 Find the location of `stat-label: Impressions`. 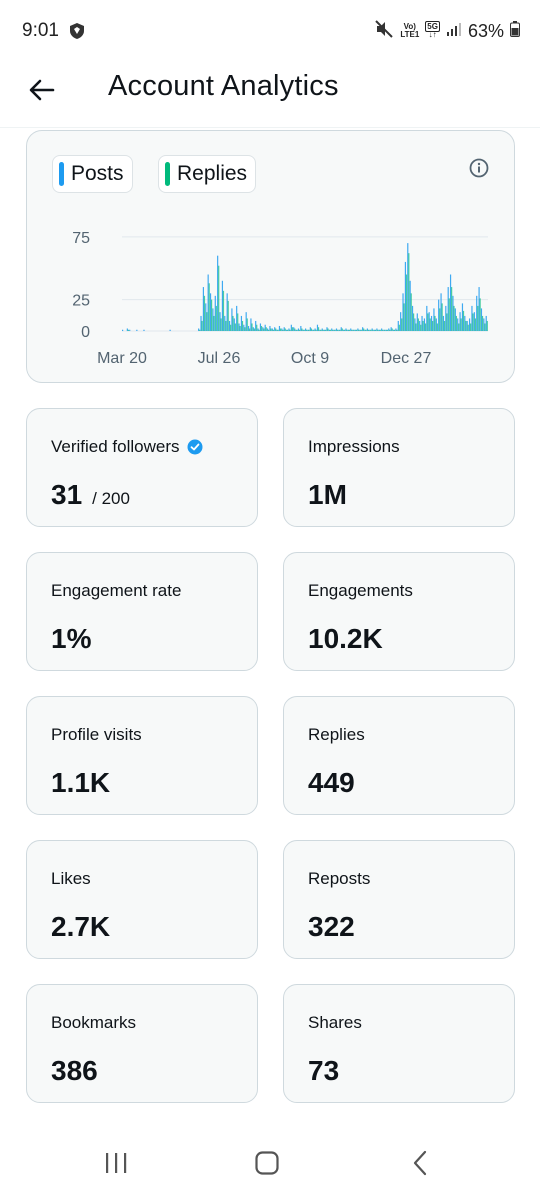

stat-label: Impressions is located at coordinates (354, 447).